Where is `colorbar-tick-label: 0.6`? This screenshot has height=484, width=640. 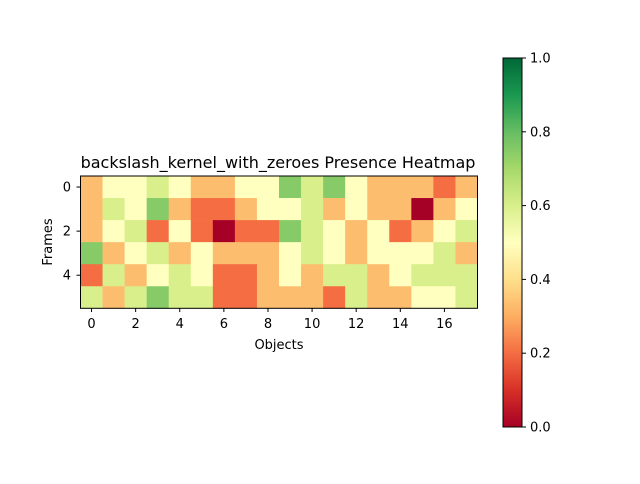 colorbar-tick-label: 0.6 is located at coordinates (540, 206).